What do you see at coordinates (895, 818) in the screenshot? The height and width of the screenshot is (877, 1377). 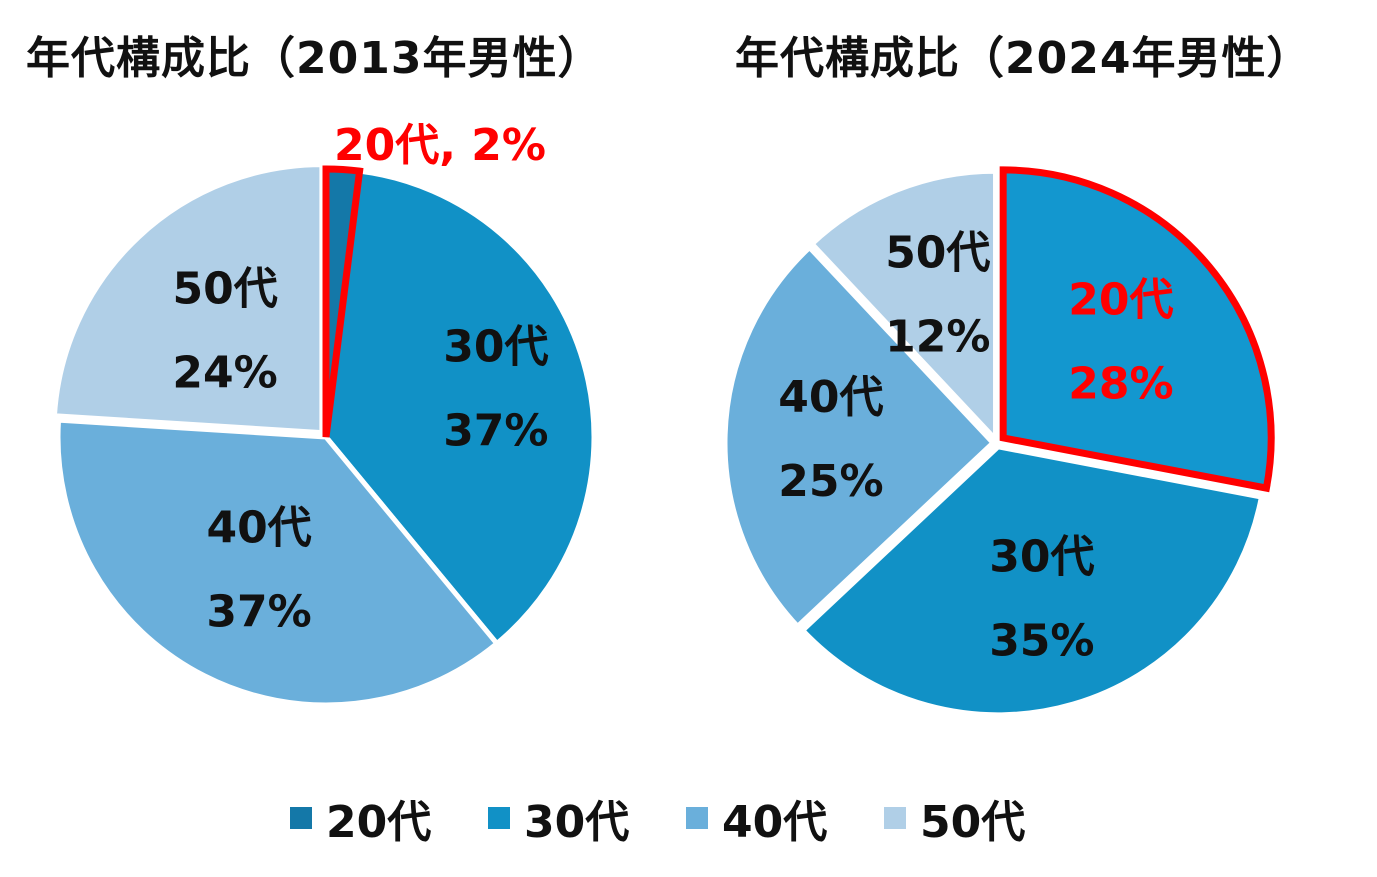 I see `legend-swatch-50s` at bounding box center [895, 818].